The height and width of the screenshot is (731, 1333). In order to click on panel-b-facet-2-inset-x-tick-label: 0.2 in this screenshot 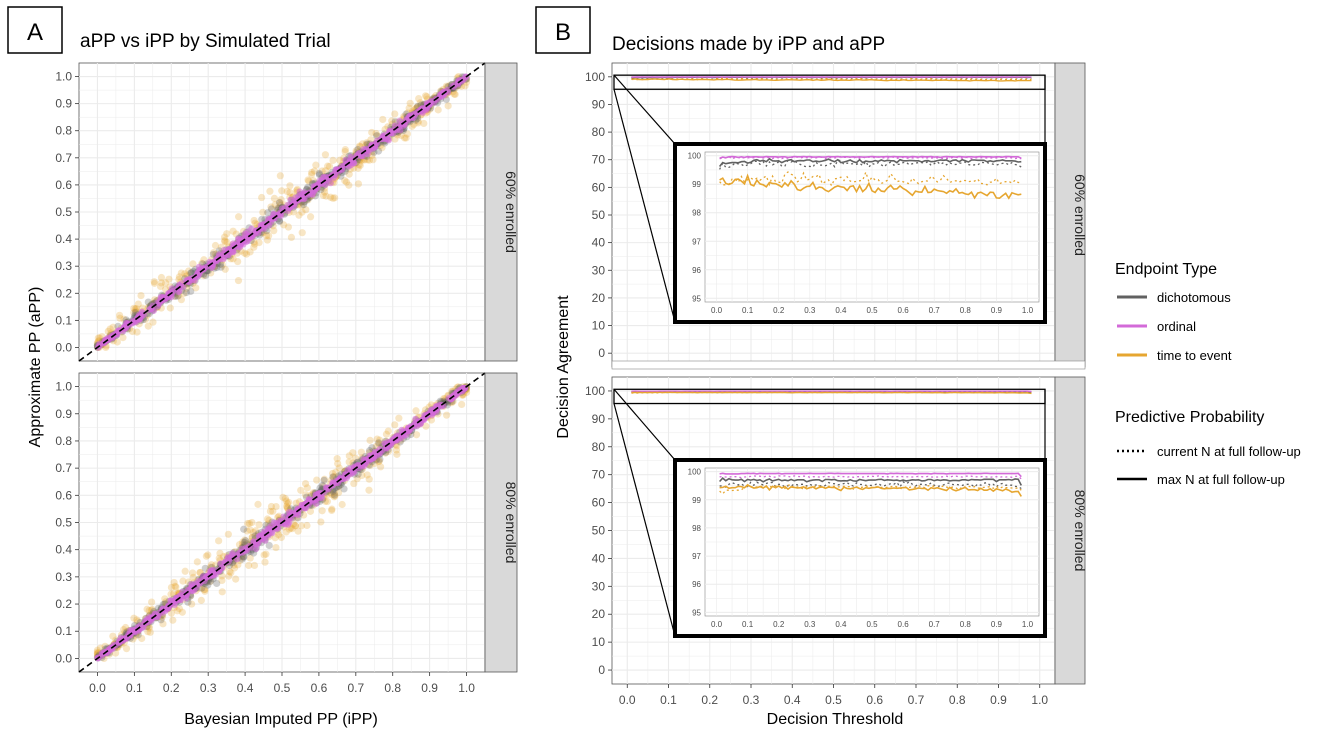, I will do `click(779, 624)`.